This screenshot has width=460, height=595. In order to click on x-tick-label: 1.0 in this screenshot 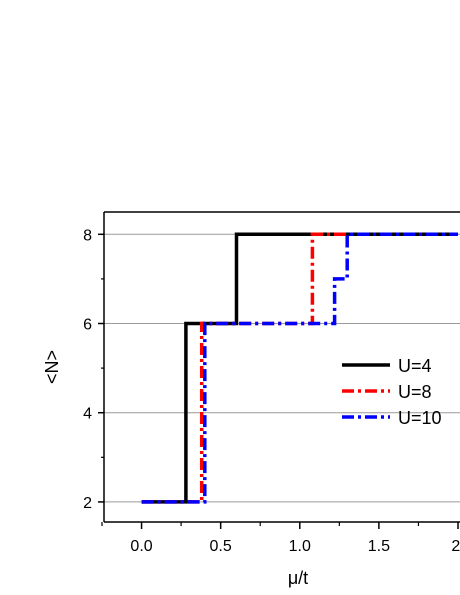, I will do `click(300, 546)`.